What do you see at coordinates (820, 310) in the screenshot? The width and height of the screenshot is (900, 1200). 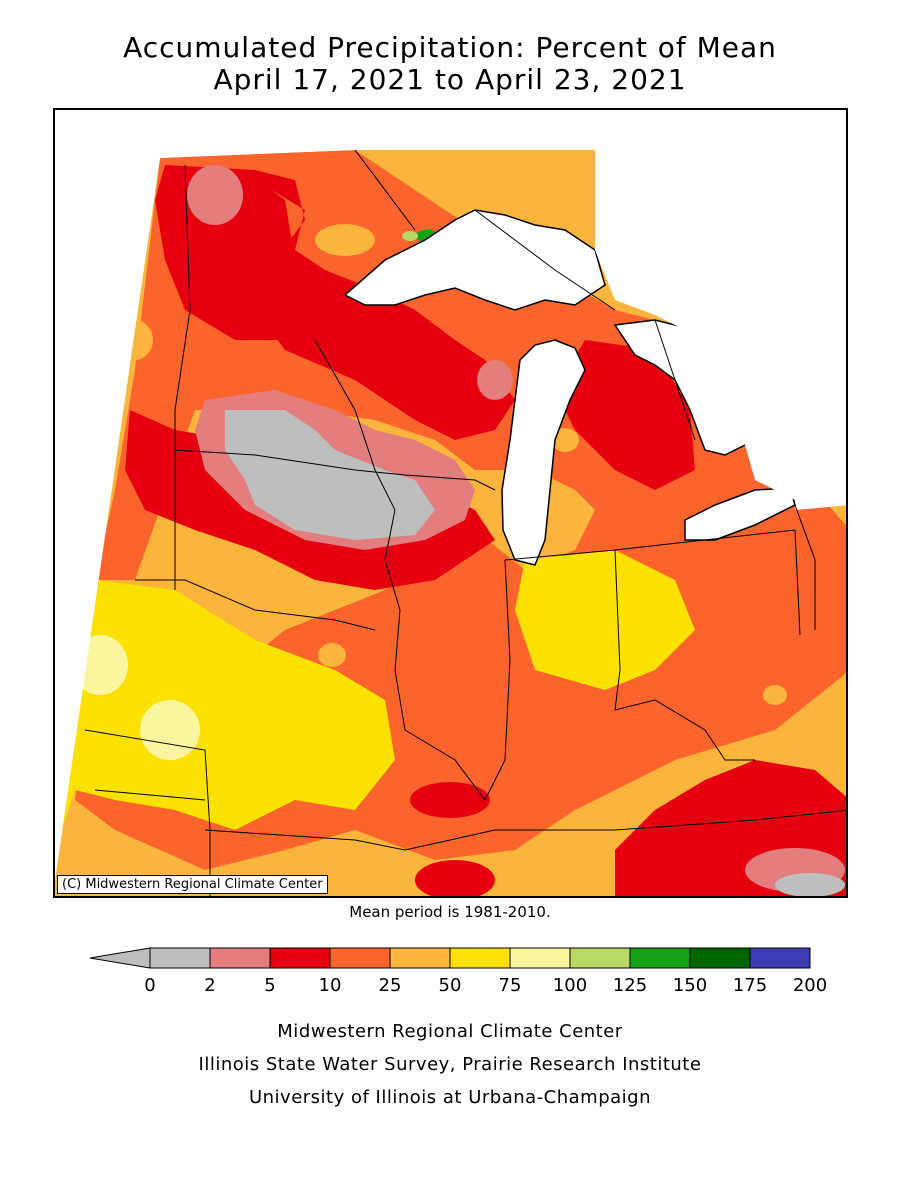 I see `no-data-east` at bounding box center [820, 310].